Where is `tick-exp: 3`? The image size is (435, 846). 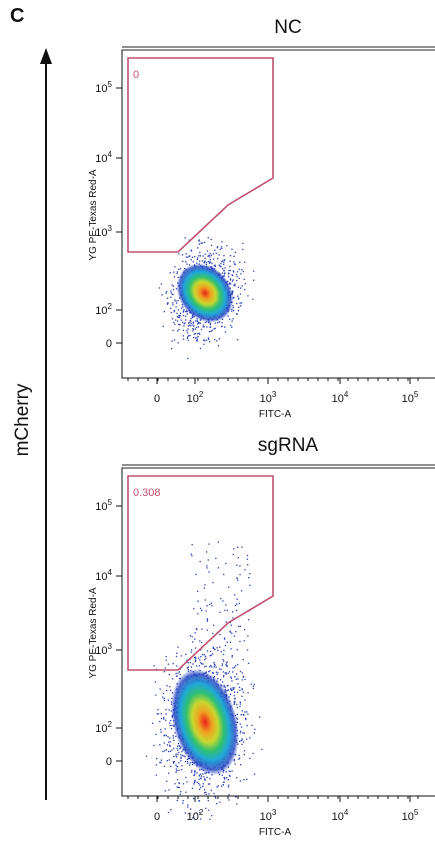
tick-exp: 3 is located at coordinates (274, 394).